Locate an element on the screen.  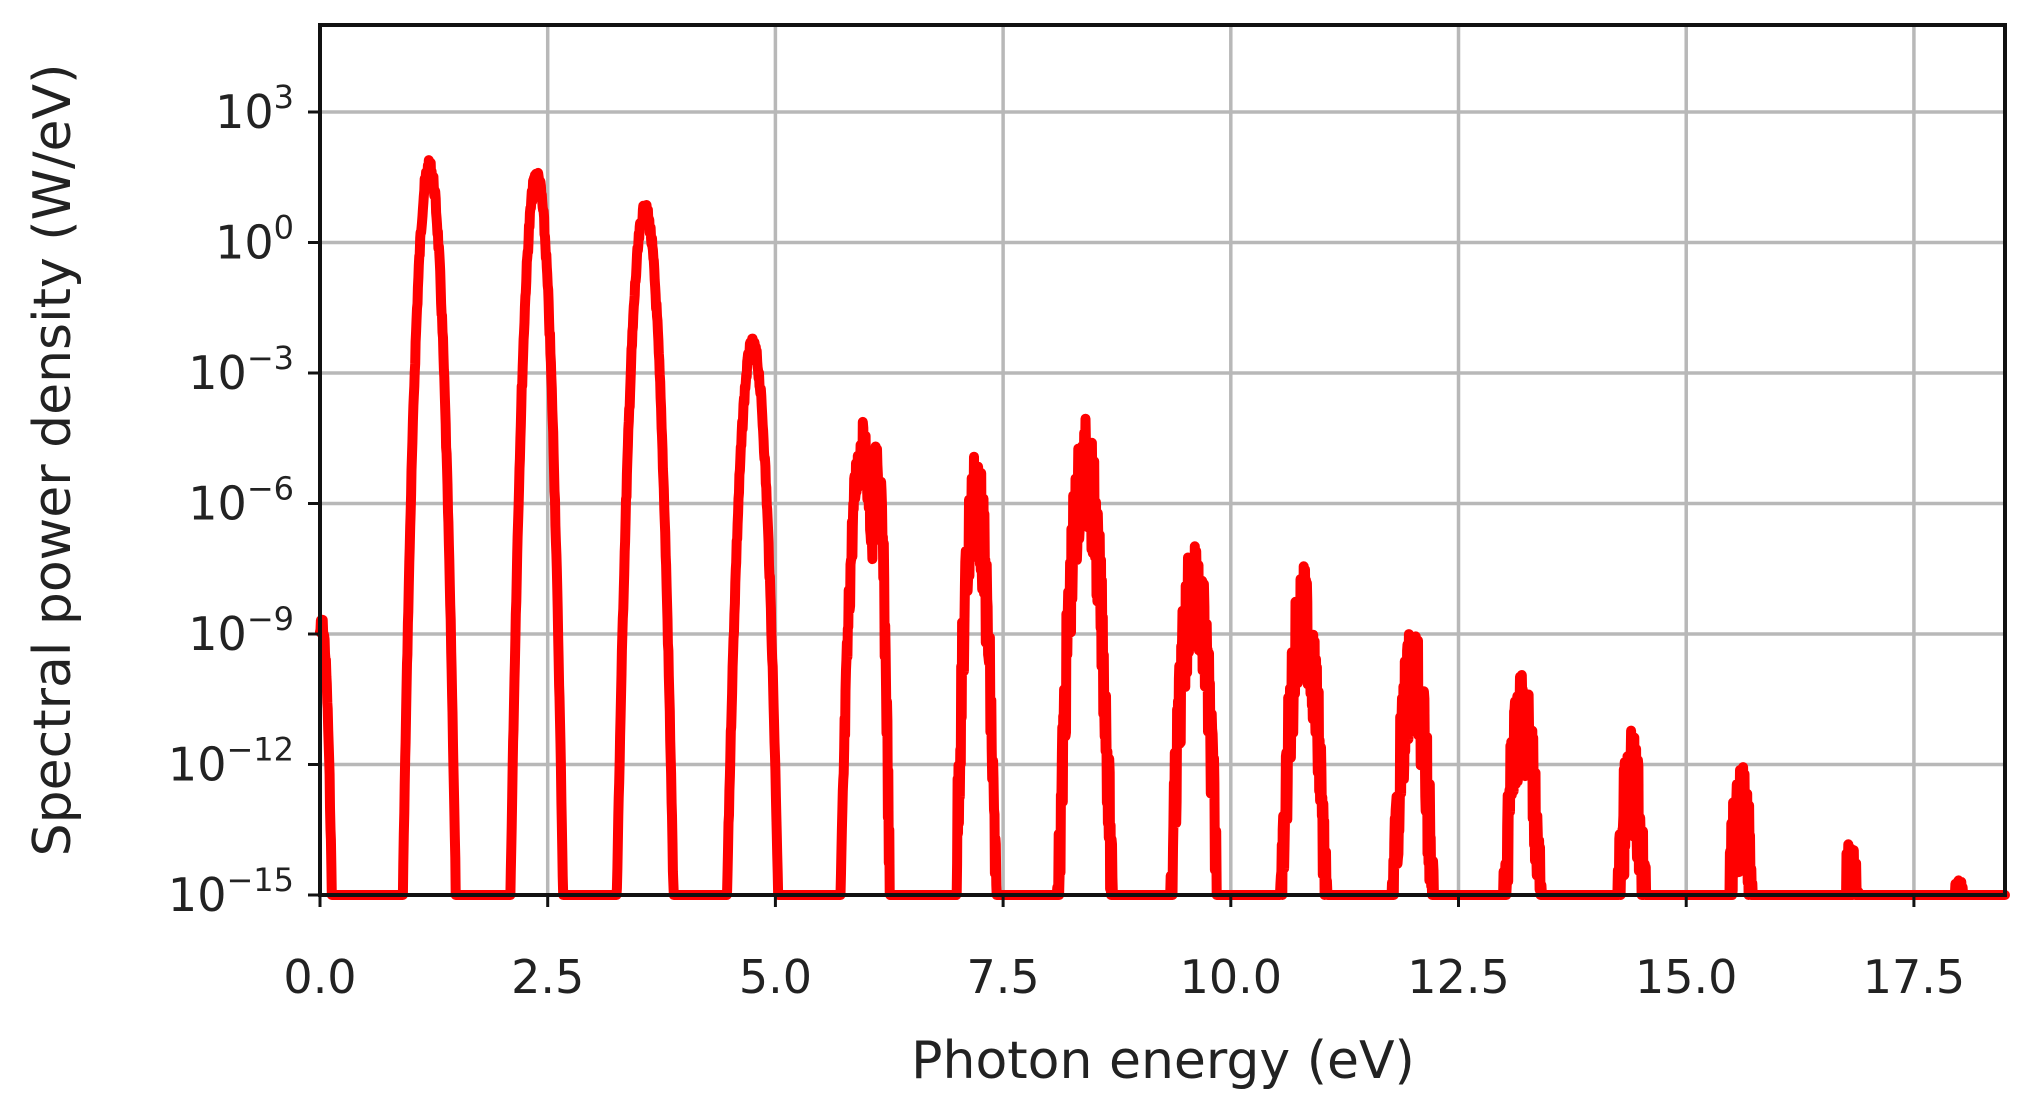
x-tick-label: 12.5 is located at coordinates (1458, 977).